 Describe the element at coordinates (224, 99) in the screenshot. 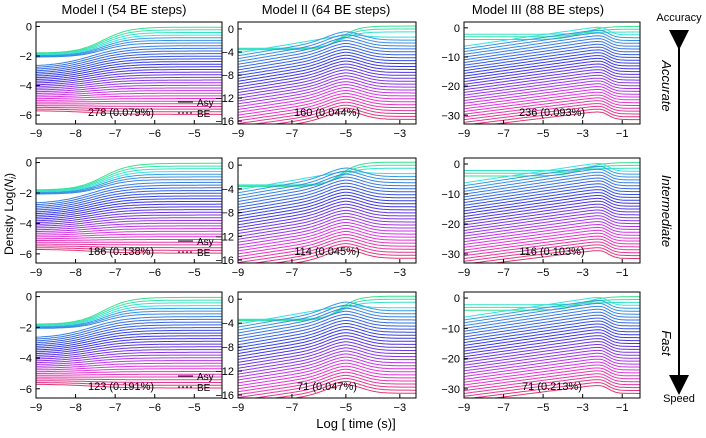

I see `y-tick-label: −12` at that location.